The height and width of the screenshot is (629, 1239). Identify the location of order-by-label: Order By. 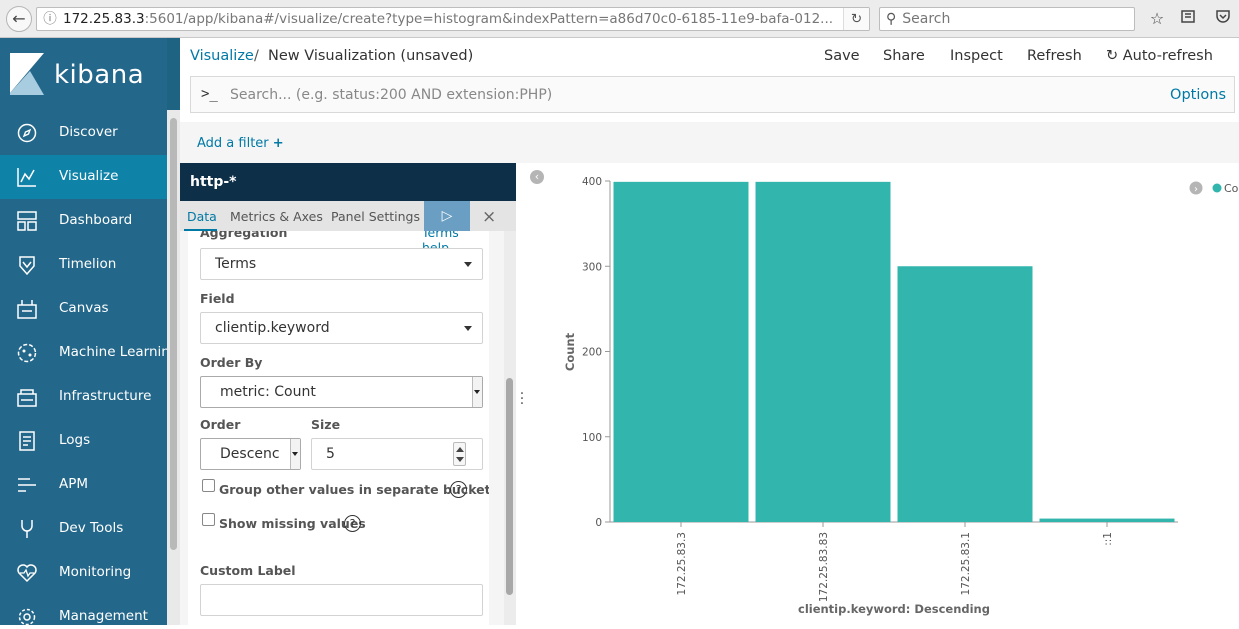
(231, 362).